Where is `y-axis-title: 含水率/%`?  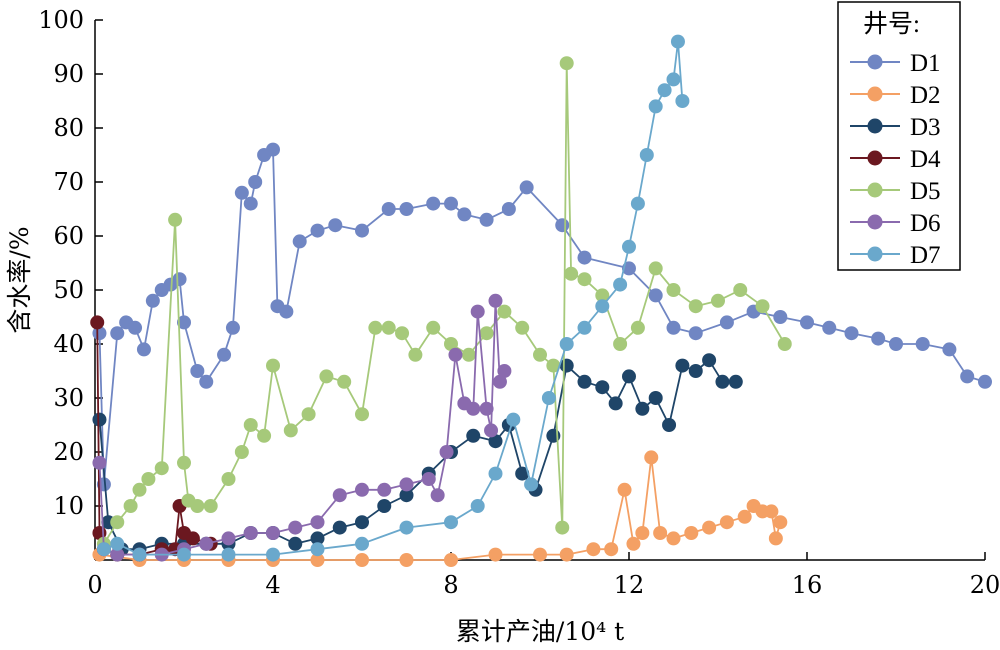 y-axis-title: 含水率/% is located at coordinates (19, 279).